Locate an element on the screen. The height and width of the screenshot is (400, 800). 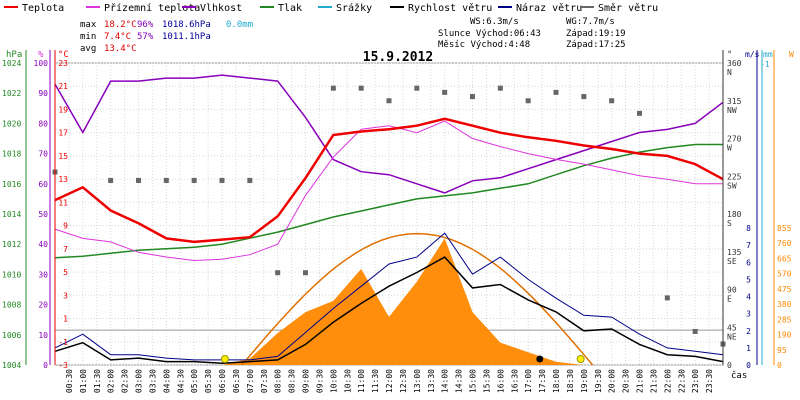
axis-ms-top: -1 is located at coordinates (765, 64).